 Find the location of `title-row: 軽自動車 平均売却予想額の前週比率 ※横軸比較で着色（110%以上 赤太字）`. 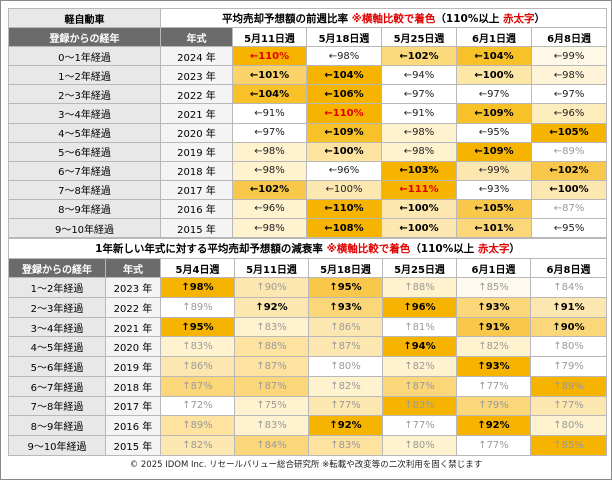

title-row: 軽自動車 平均売却予想額の前週比率 ※横軸比較で着色（110%以上 赤太字） is located at coordinates (308, 18).